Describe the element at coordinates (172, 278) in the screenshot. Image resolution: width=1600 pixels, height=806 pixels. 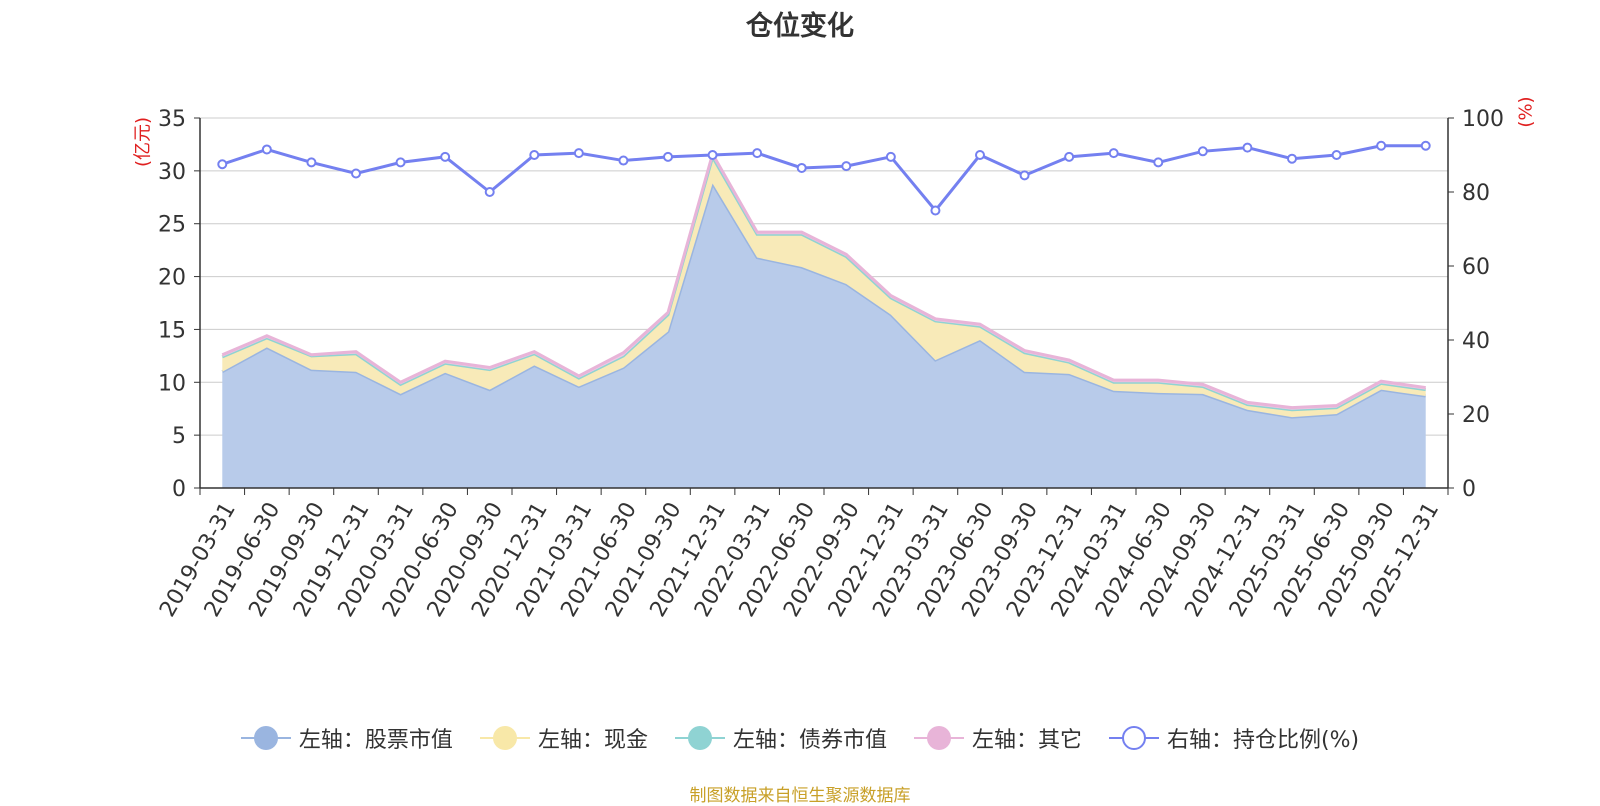
I see `left-tick-label: 20` at that location.